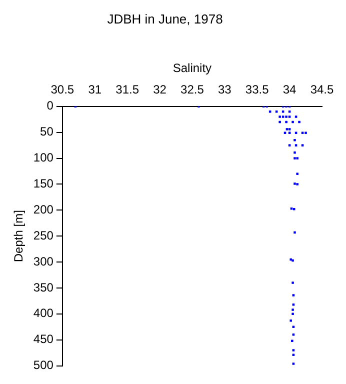  Describe the element at coordinates (257, 89) in the screenshot. I see `x-tick-label: 33.5` at that location.